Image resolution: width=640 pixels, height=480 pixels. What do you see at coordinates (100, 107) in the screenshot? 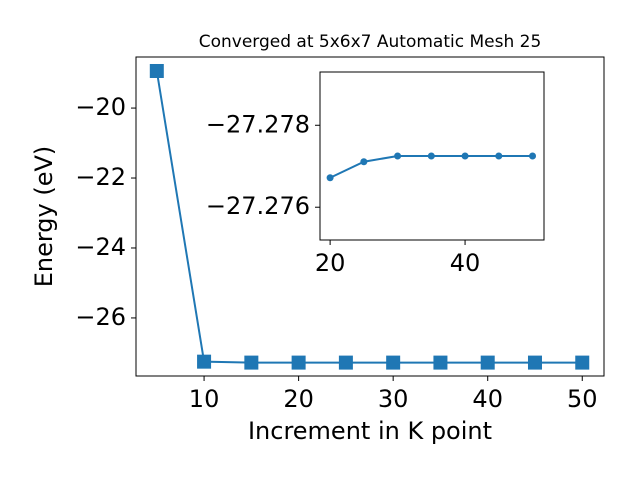
I see `y-tick-label: −20` at bounding box center [100, 107].